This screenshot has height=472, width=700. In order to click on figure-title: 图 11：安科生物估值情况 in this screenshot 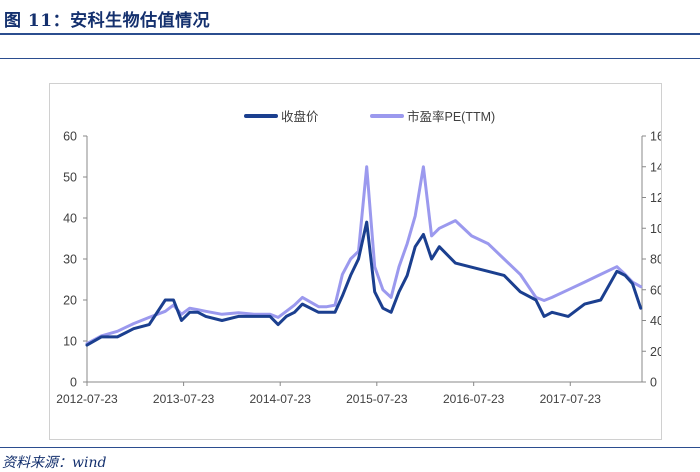, I will do `click(107, 21)`.